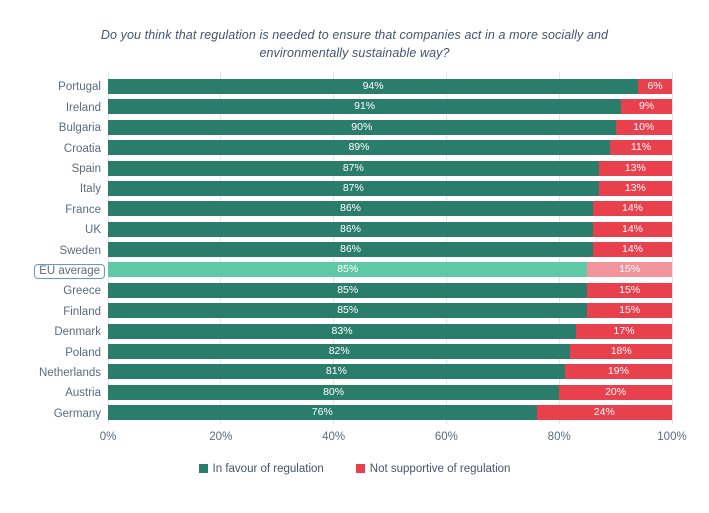 The image size is (709, 513). Describe the element at coordinates (393, 438) in the screenshot. I see `x-axis: 0% 20% 40% 60% 80% 100%` at that location.